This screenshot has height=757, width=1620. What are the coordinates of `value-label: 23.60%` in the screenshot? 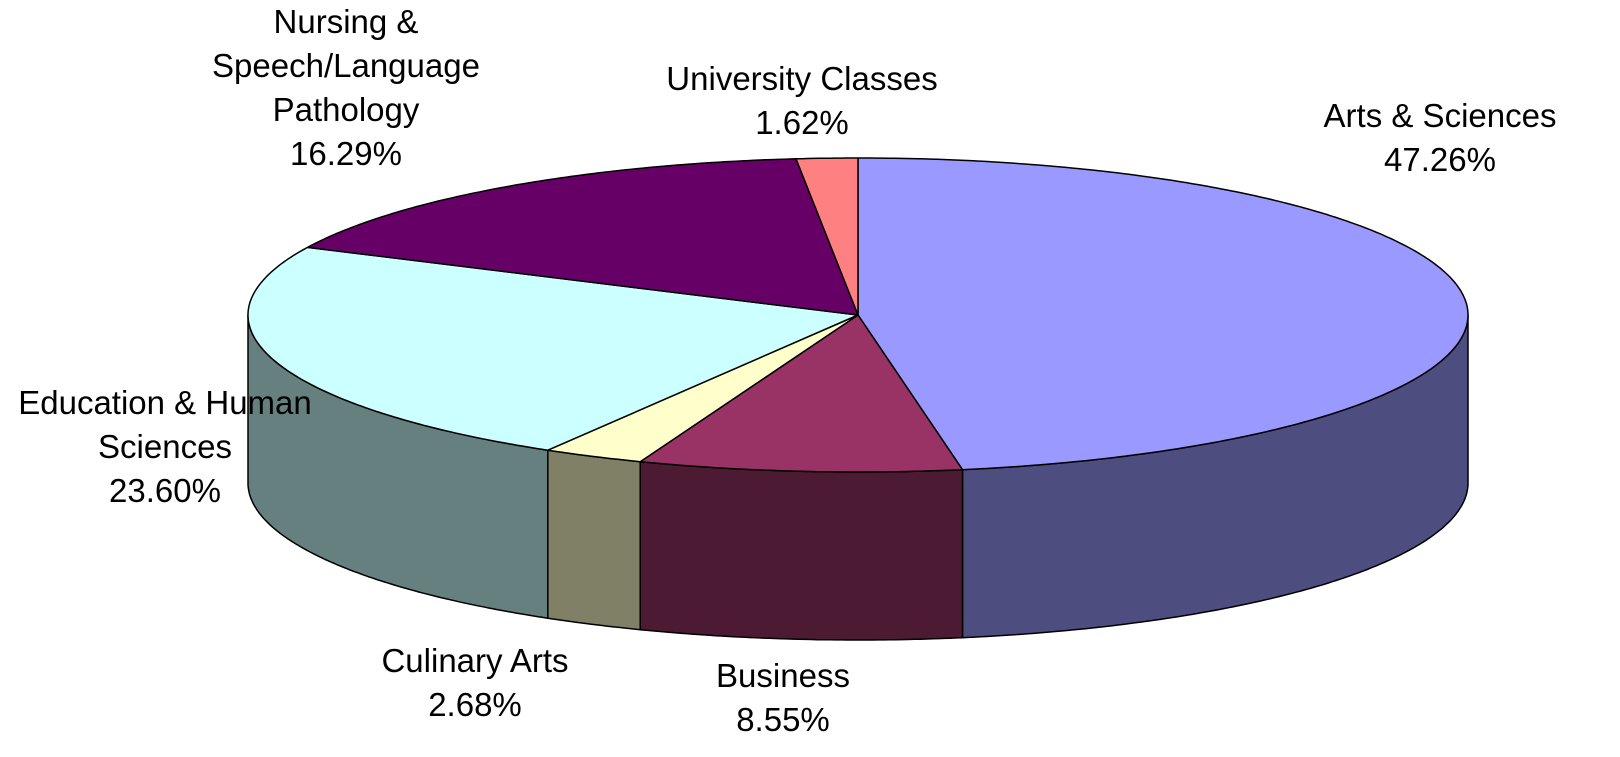 It's located at (165, 490).